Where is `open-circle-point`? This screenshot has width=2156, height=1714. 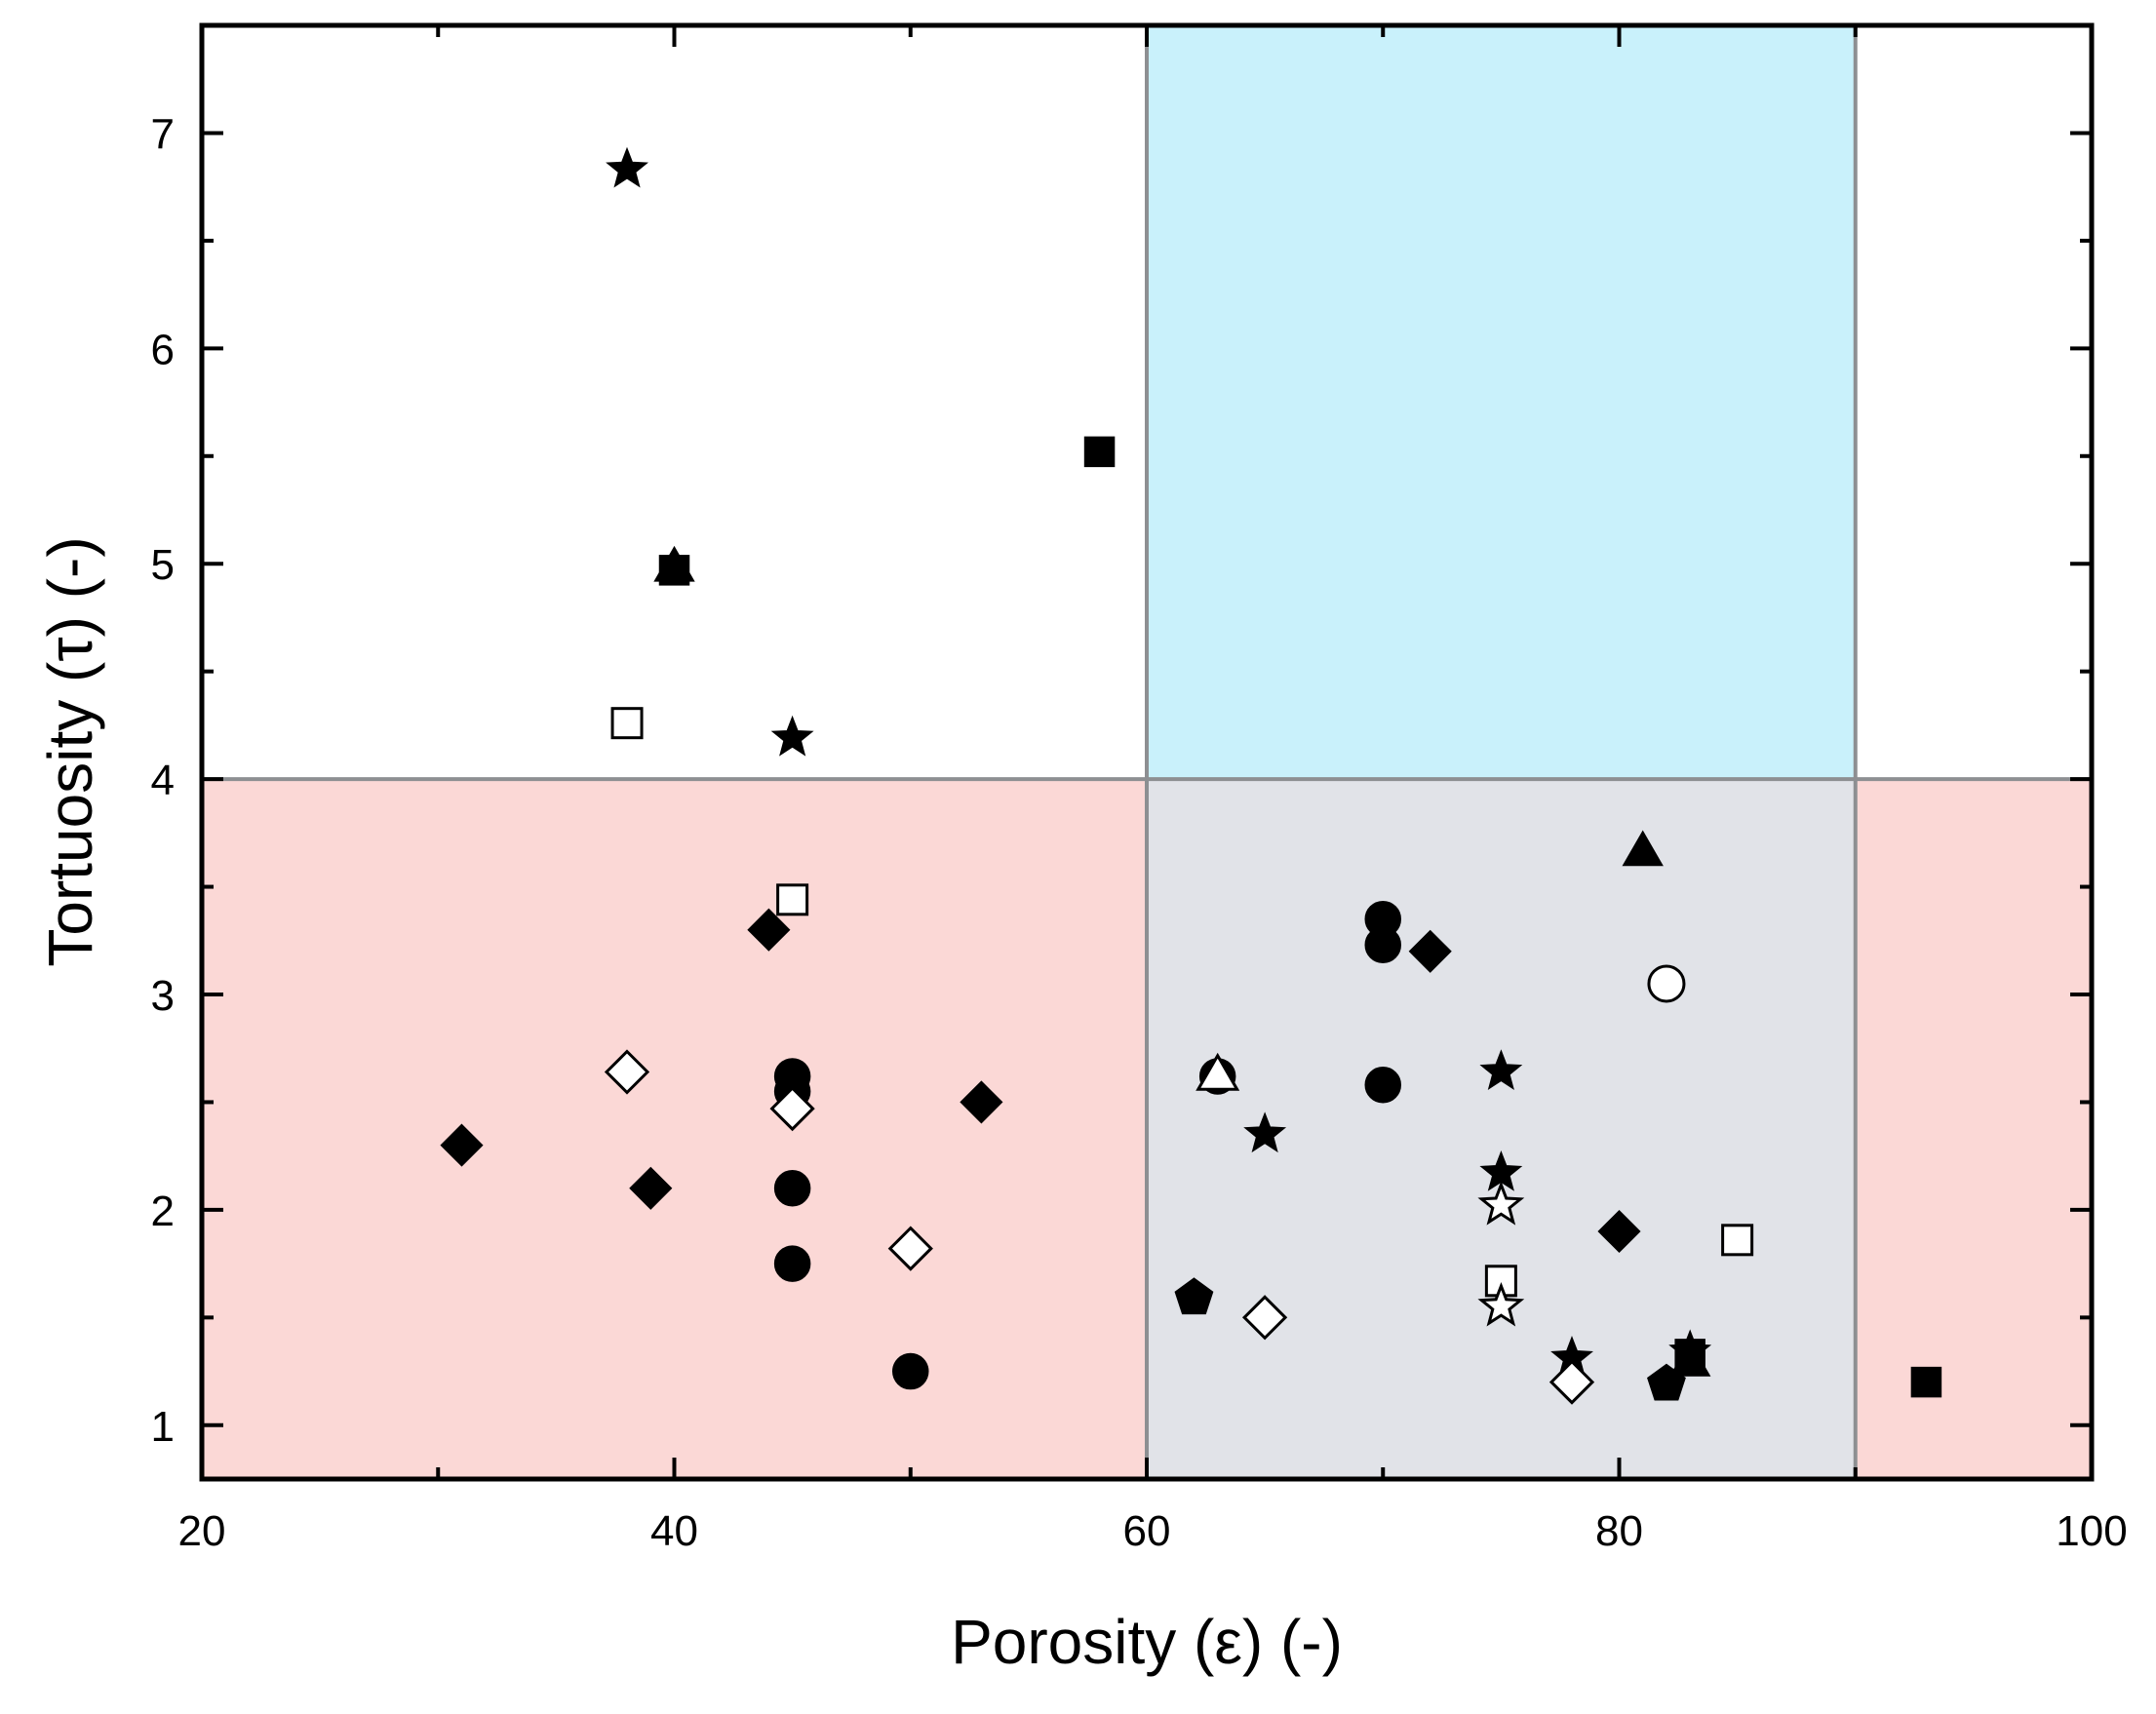
open-circle-point is located at coordinates (1666, 984).